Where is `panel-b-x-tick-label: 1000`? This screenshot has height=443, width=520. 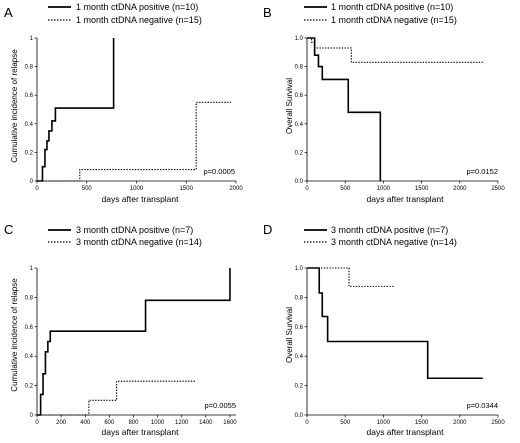 panel-b-x-tick-label: 1000 is located at coordinates (384, 189).